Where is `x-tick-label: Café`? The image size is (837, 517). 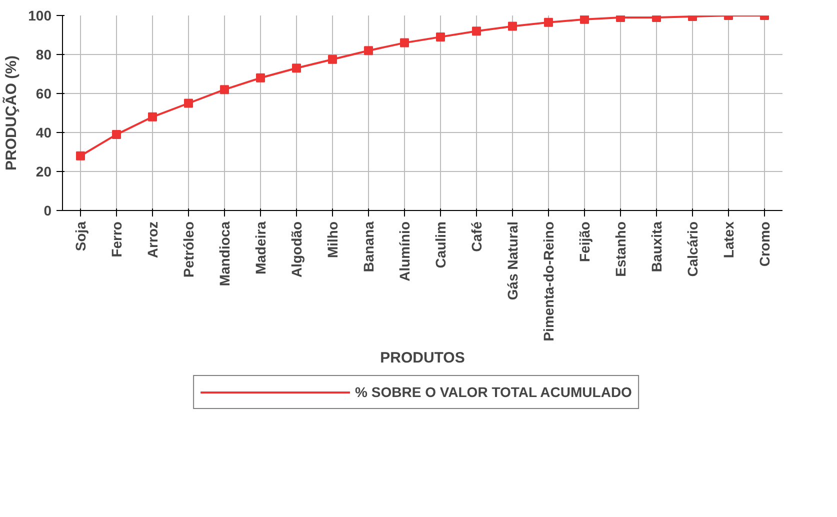
x-tick-label: Café is located at coordinates (476, 236).